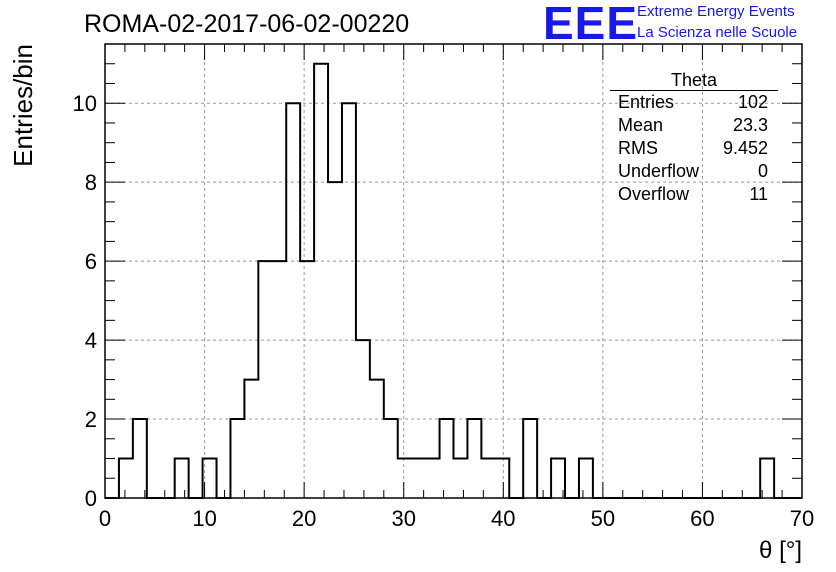 This screenshot has width=836, height=572. Describe the element at coordinates (91, 419) in the screenshot. I see `y-tick-label: 2` at that location.